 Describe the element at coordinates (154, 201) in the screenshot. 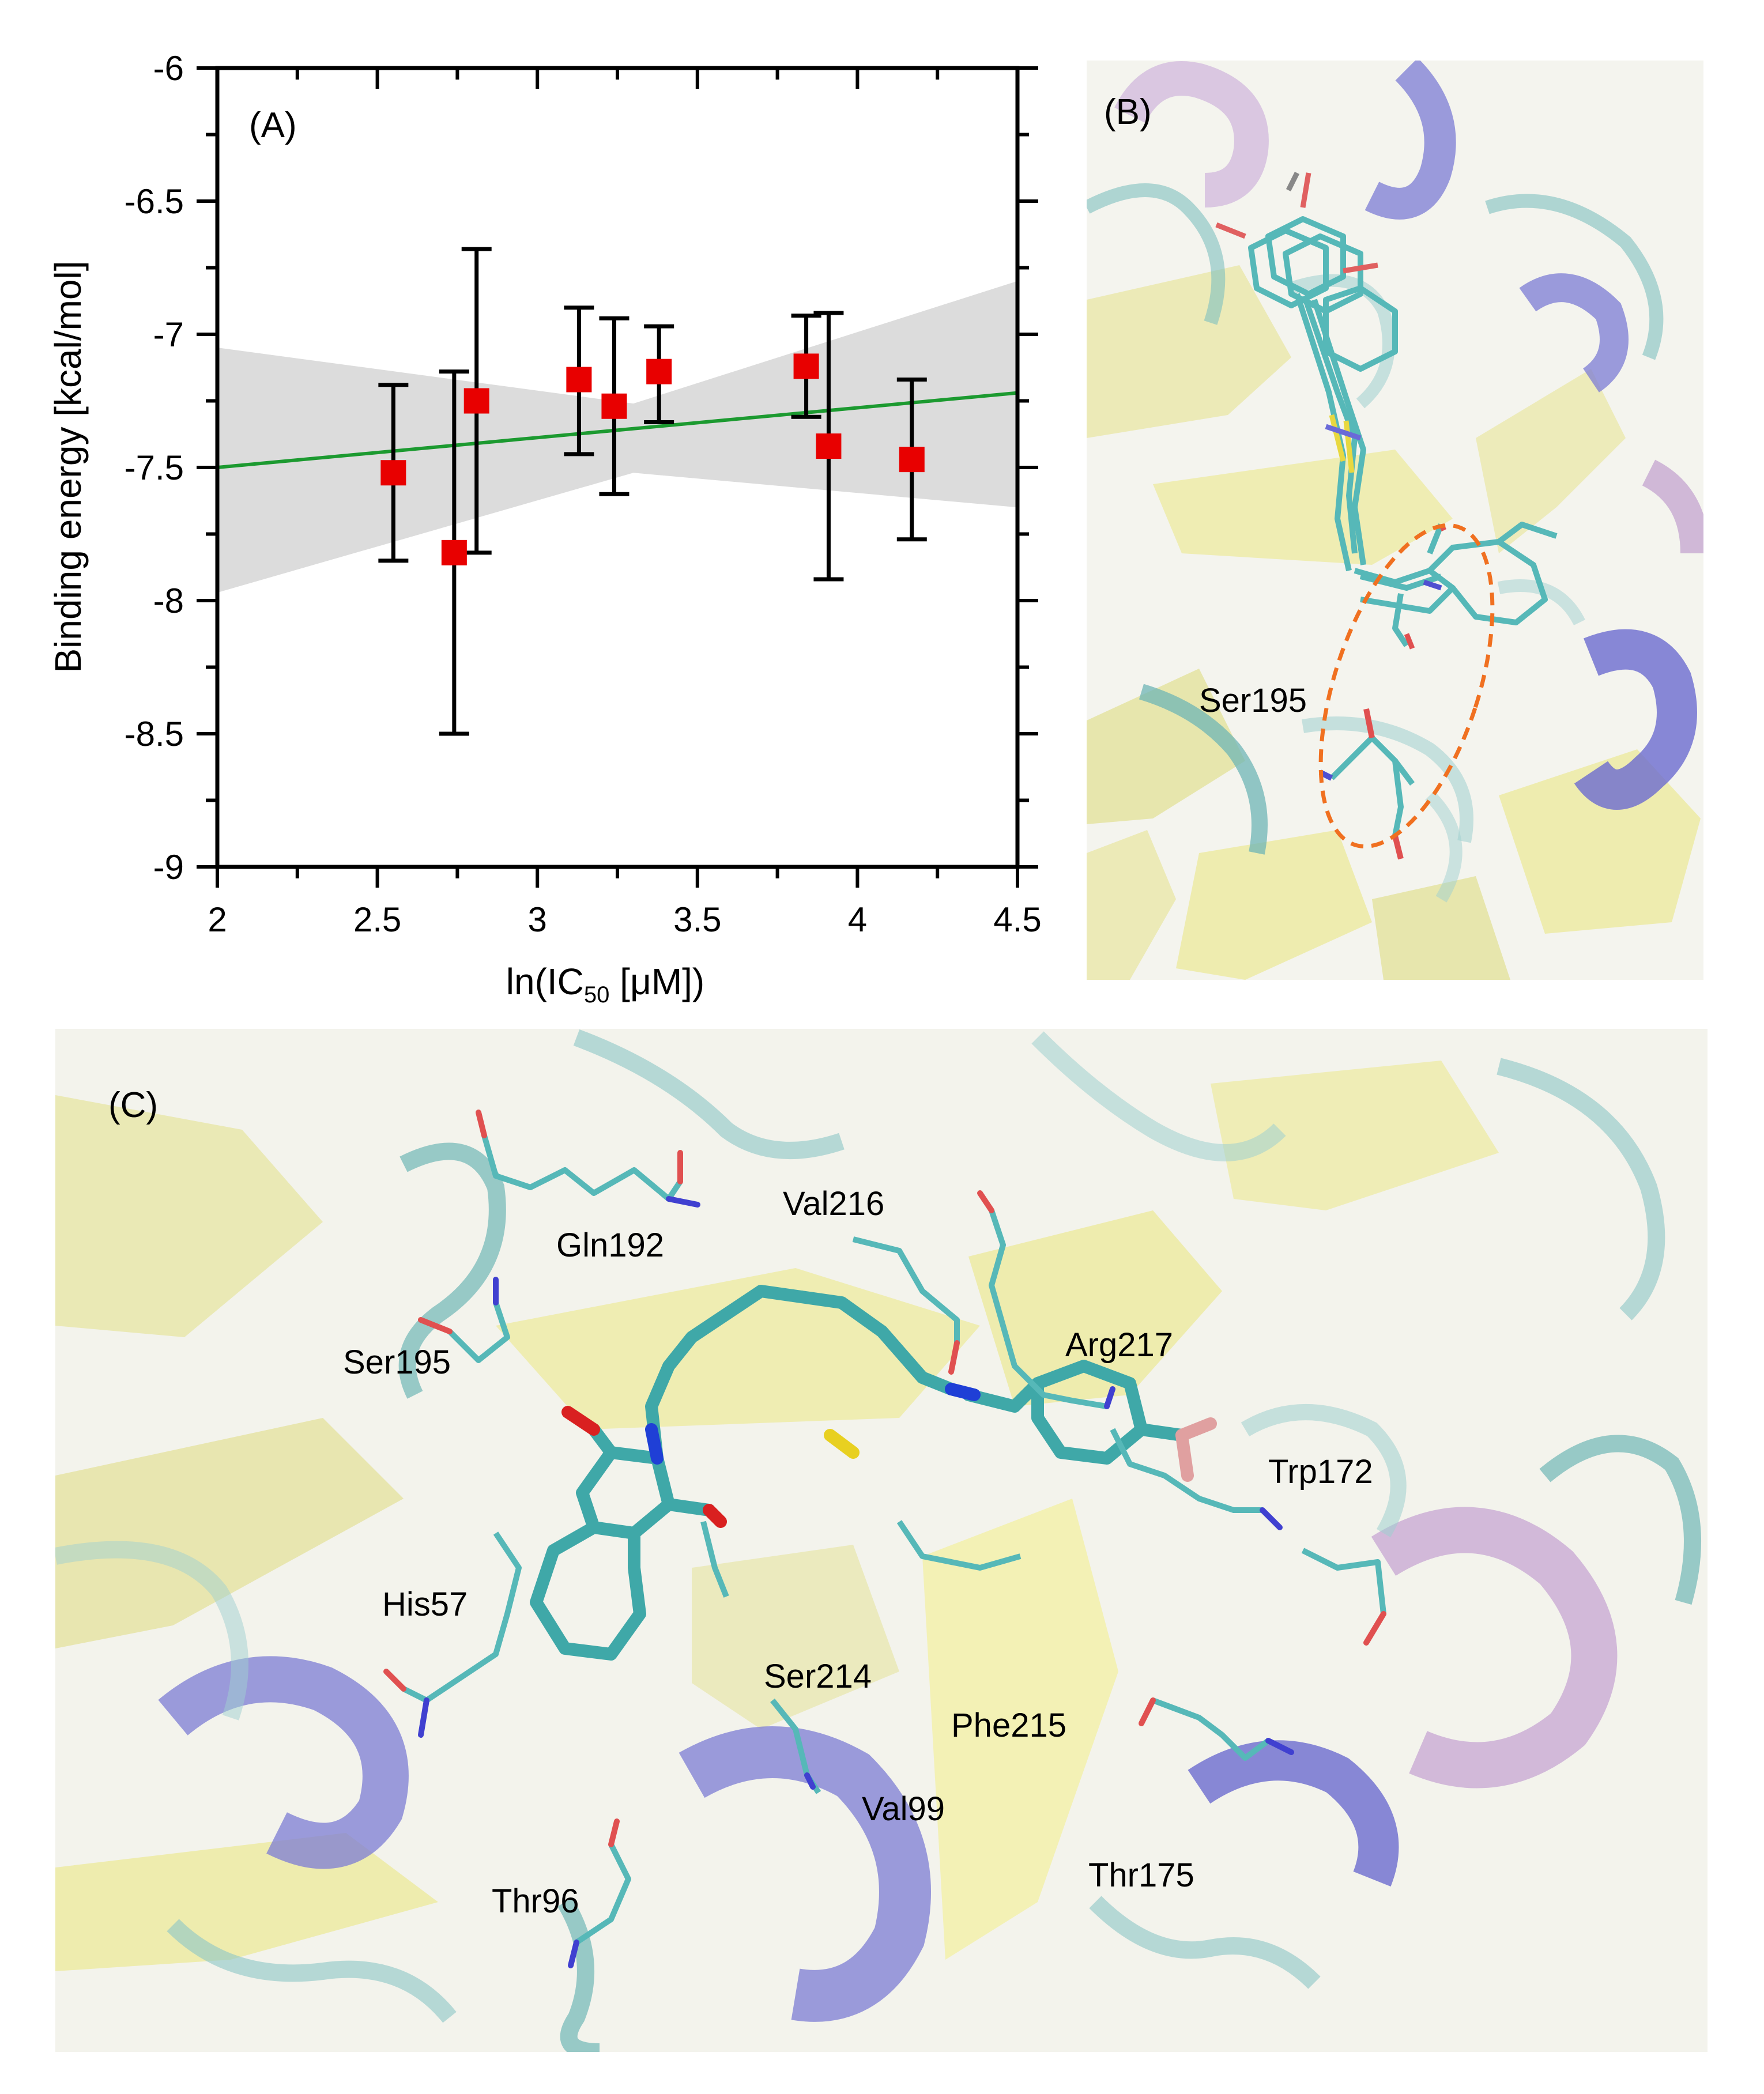

I see `y-tick-label: -6.5` at that location.